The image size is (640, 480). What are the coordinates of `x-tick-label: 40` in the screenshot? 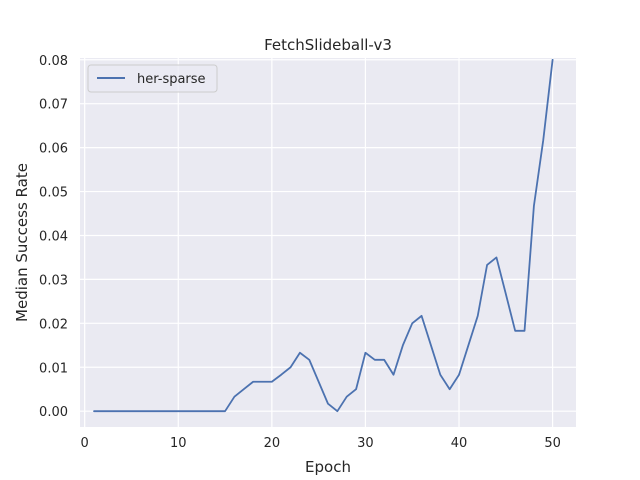 It's located at (459, 443).